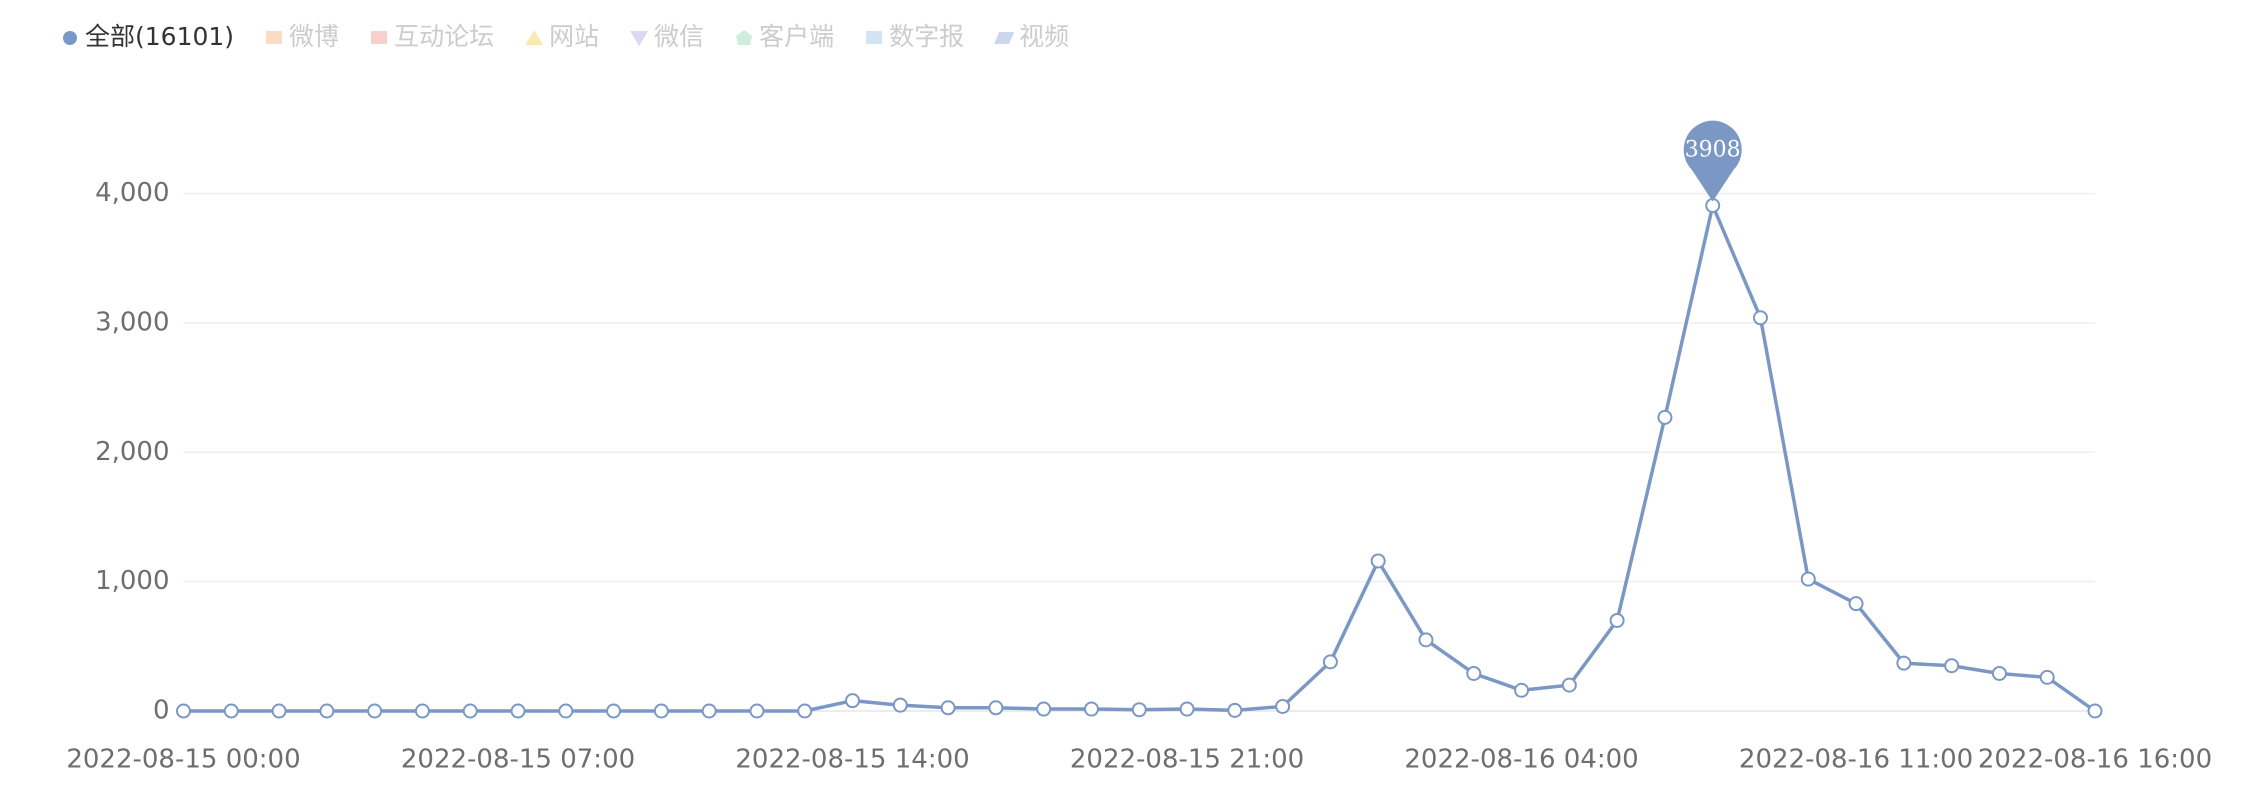  What do you see at coordinates (132, 322) in the screenshot?
I see `y-tick-label: 3,000` at bounding box center [132, 322].